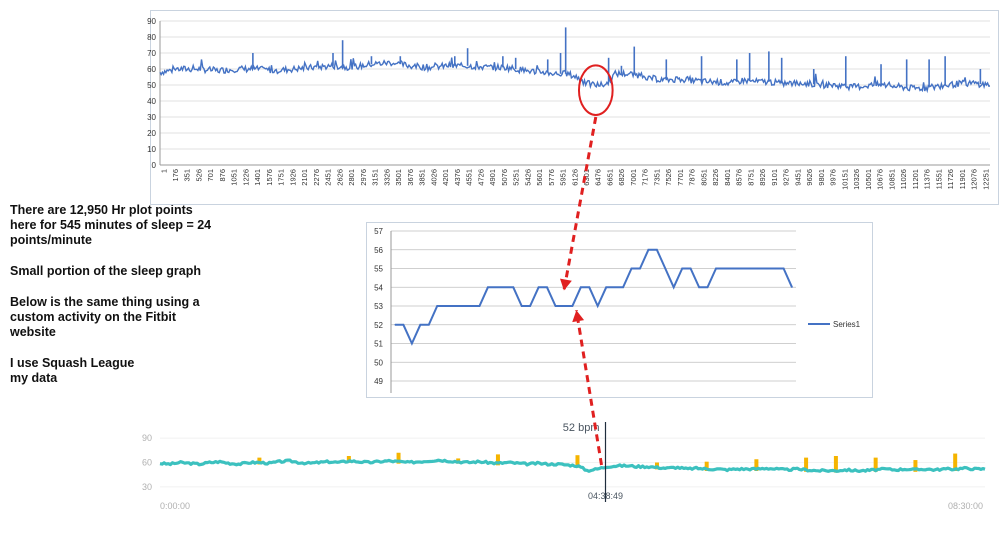  Describe the element at coordinates (566, 284) in the screenshot. I see `arrow-to-detail-head` at that location.